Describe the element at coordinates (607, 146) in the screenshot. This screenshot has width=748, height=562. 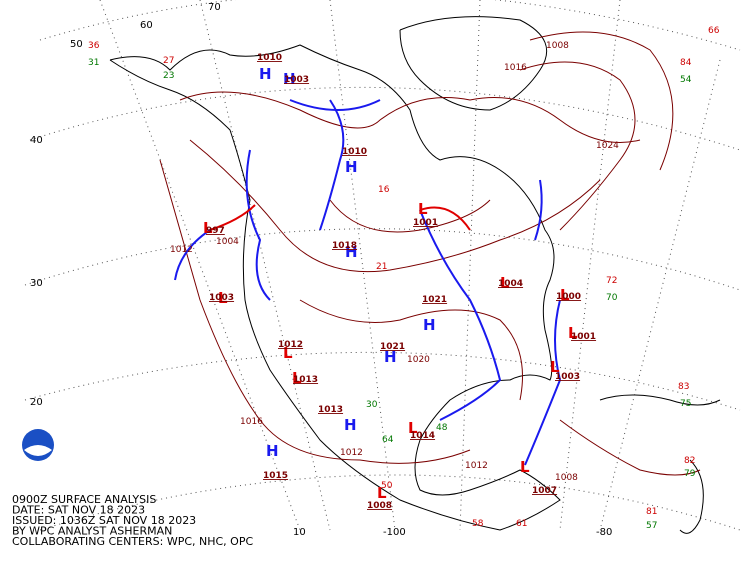
I see `isobar-label: 1024` at that location.